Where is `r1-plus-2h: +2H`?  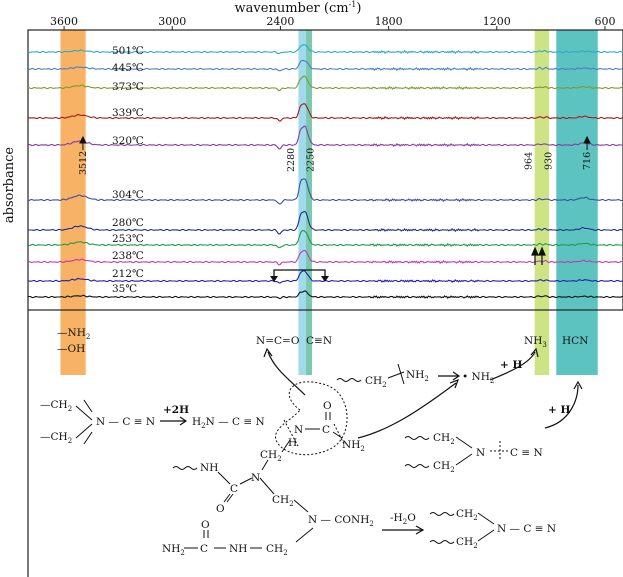
r1-plus-2h: +2H is located at coordinates (176, 410).